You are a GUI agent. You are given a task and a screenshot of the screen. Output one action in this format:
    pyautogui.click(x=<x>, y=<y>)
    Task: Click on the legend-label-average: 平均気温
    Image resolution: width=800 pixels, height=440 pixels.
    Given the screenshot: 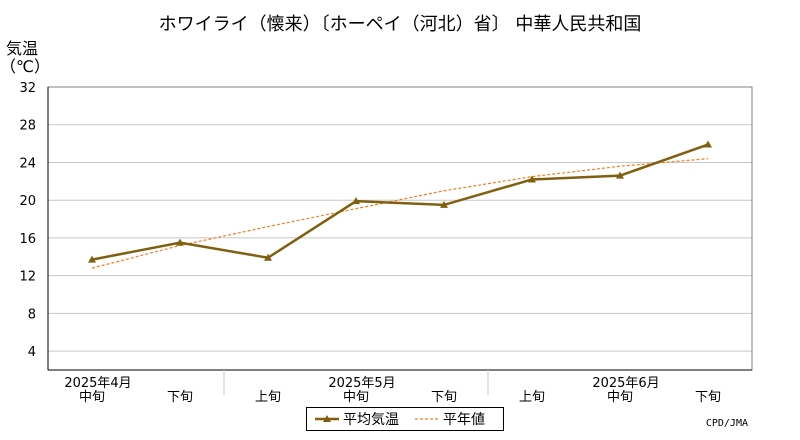 What is the action you would take?
    pyautogui.click(x=371, y=420)
    